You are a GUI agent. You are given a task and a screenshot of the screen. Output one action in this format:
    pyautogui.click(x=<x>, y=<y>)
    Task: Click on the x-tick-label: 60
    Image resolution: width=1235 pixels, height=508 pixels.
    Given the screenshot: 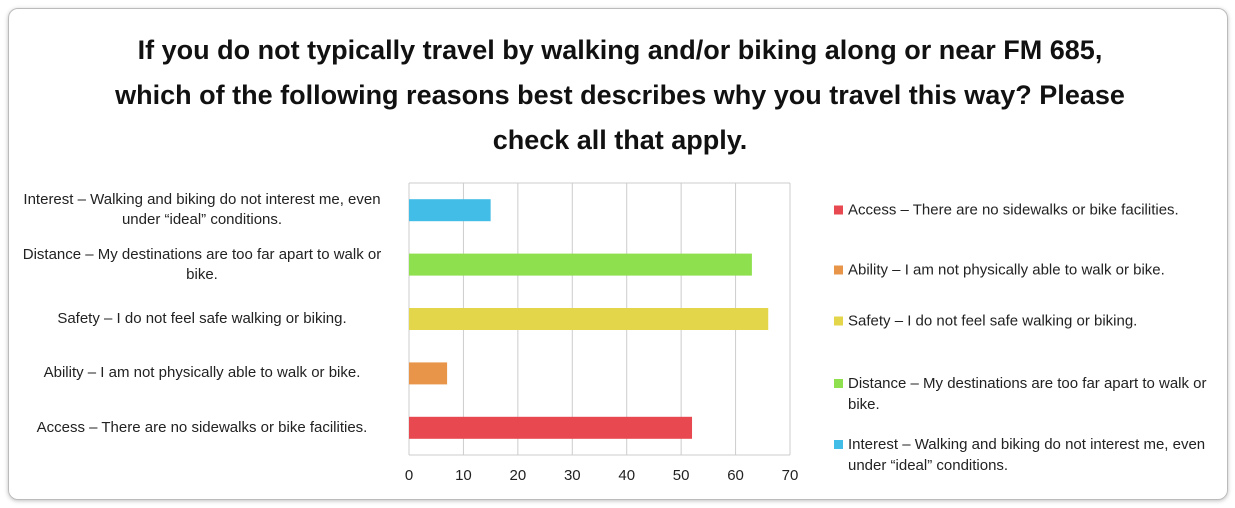 What is the action you would take?
    pyautogui.click(x=735, y=475)
    